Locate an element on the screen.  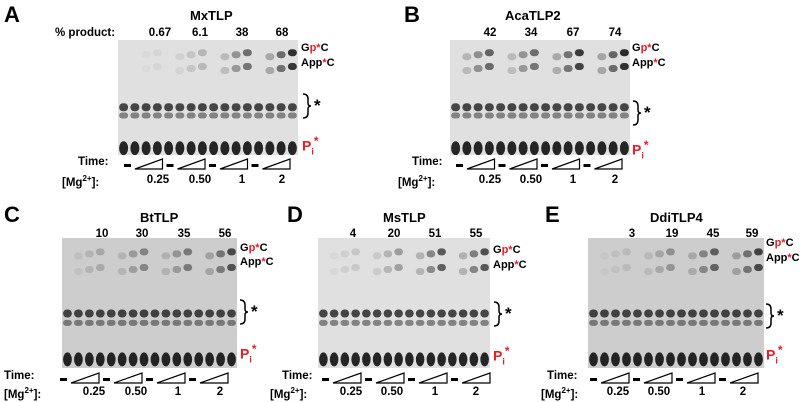
mg-label: [Mg2+]: is located at coordinates (81, 181).